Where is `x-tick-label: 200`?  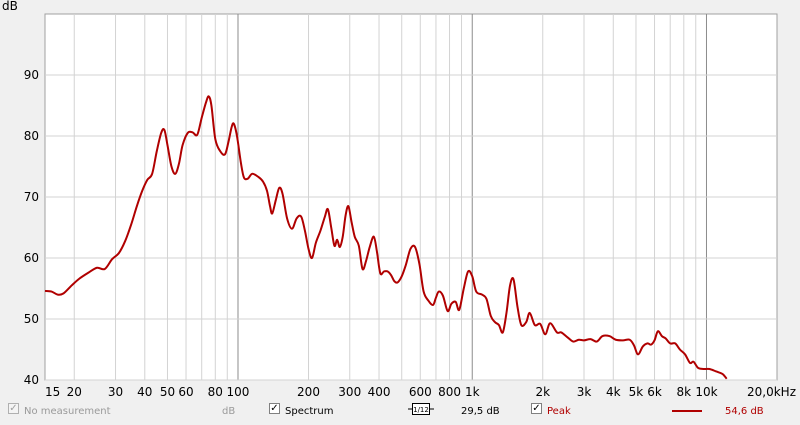
x-tick-label: 200 is located at coordinates (308, 392).